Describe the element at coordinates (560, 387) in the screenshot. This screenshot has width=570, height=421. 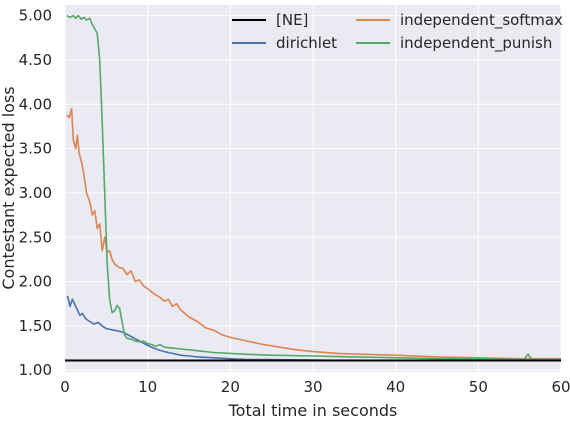
I see `x-tick-label: 60` at that location.